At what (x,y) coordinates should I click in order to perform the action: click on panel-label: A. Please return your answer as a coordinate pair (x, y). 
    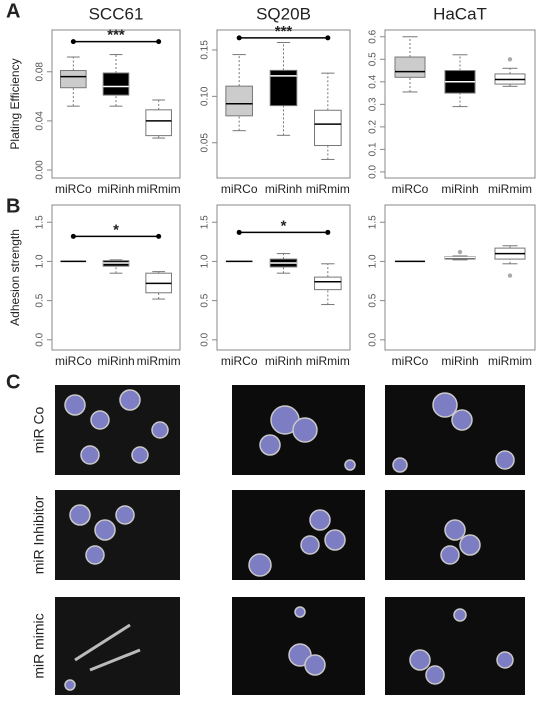
    Looking at the image, I should click on (13, 11).